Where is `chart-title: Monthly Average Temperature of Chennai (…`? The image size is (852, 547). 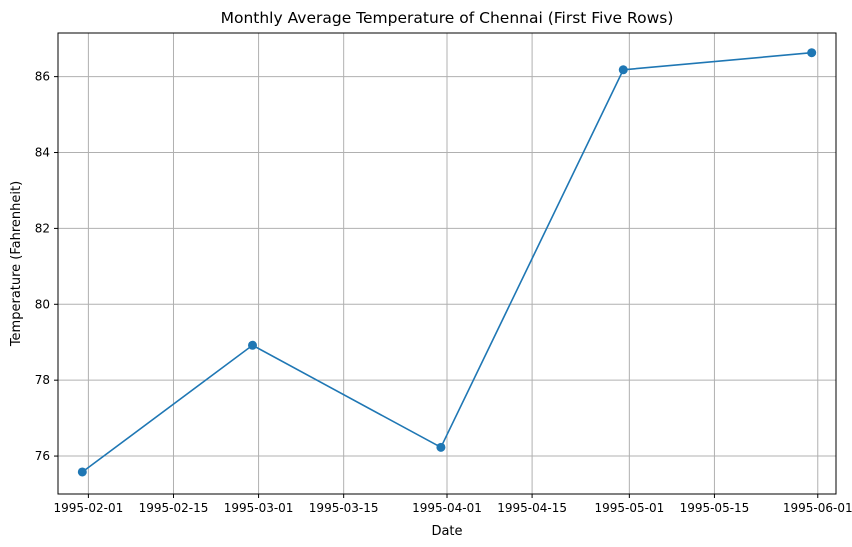
chart-title: Monthly Average Temperature of Chennai (… is located at coordinates (447, 18).